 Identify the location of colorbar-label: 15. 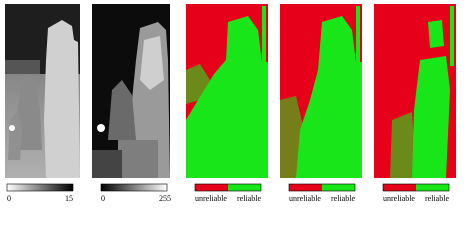
(69, 198).